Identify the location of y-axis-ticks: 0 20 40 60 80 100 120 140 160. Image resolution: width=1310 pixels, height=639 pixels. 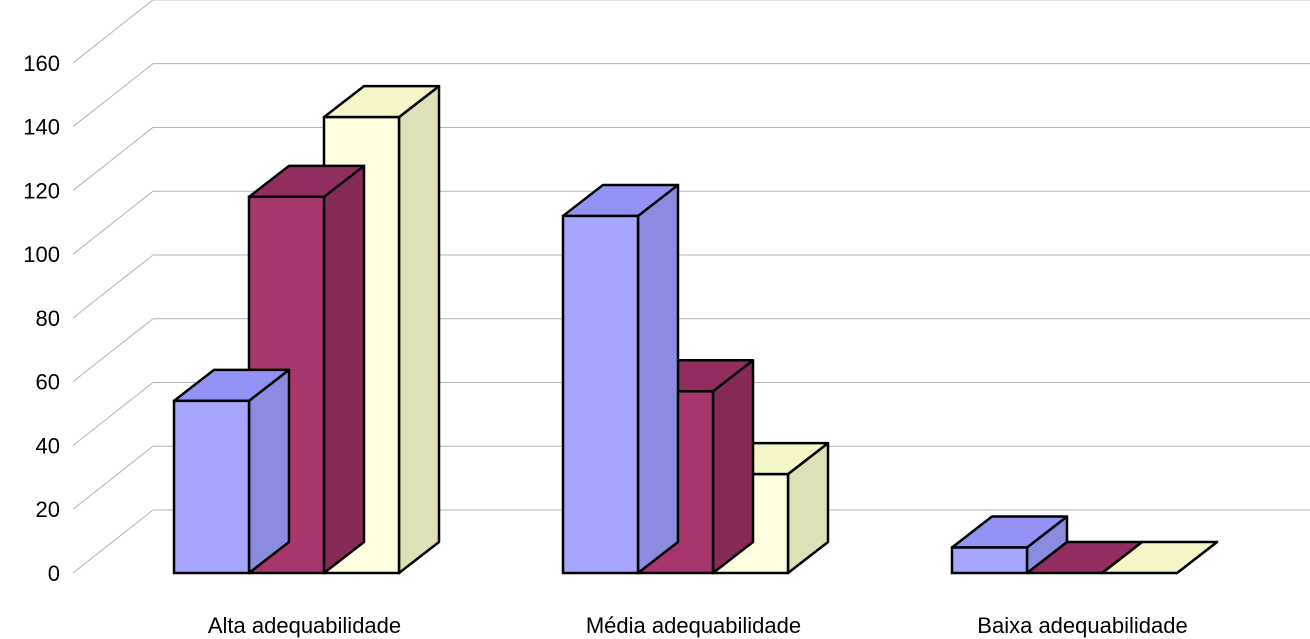
(41, 318).